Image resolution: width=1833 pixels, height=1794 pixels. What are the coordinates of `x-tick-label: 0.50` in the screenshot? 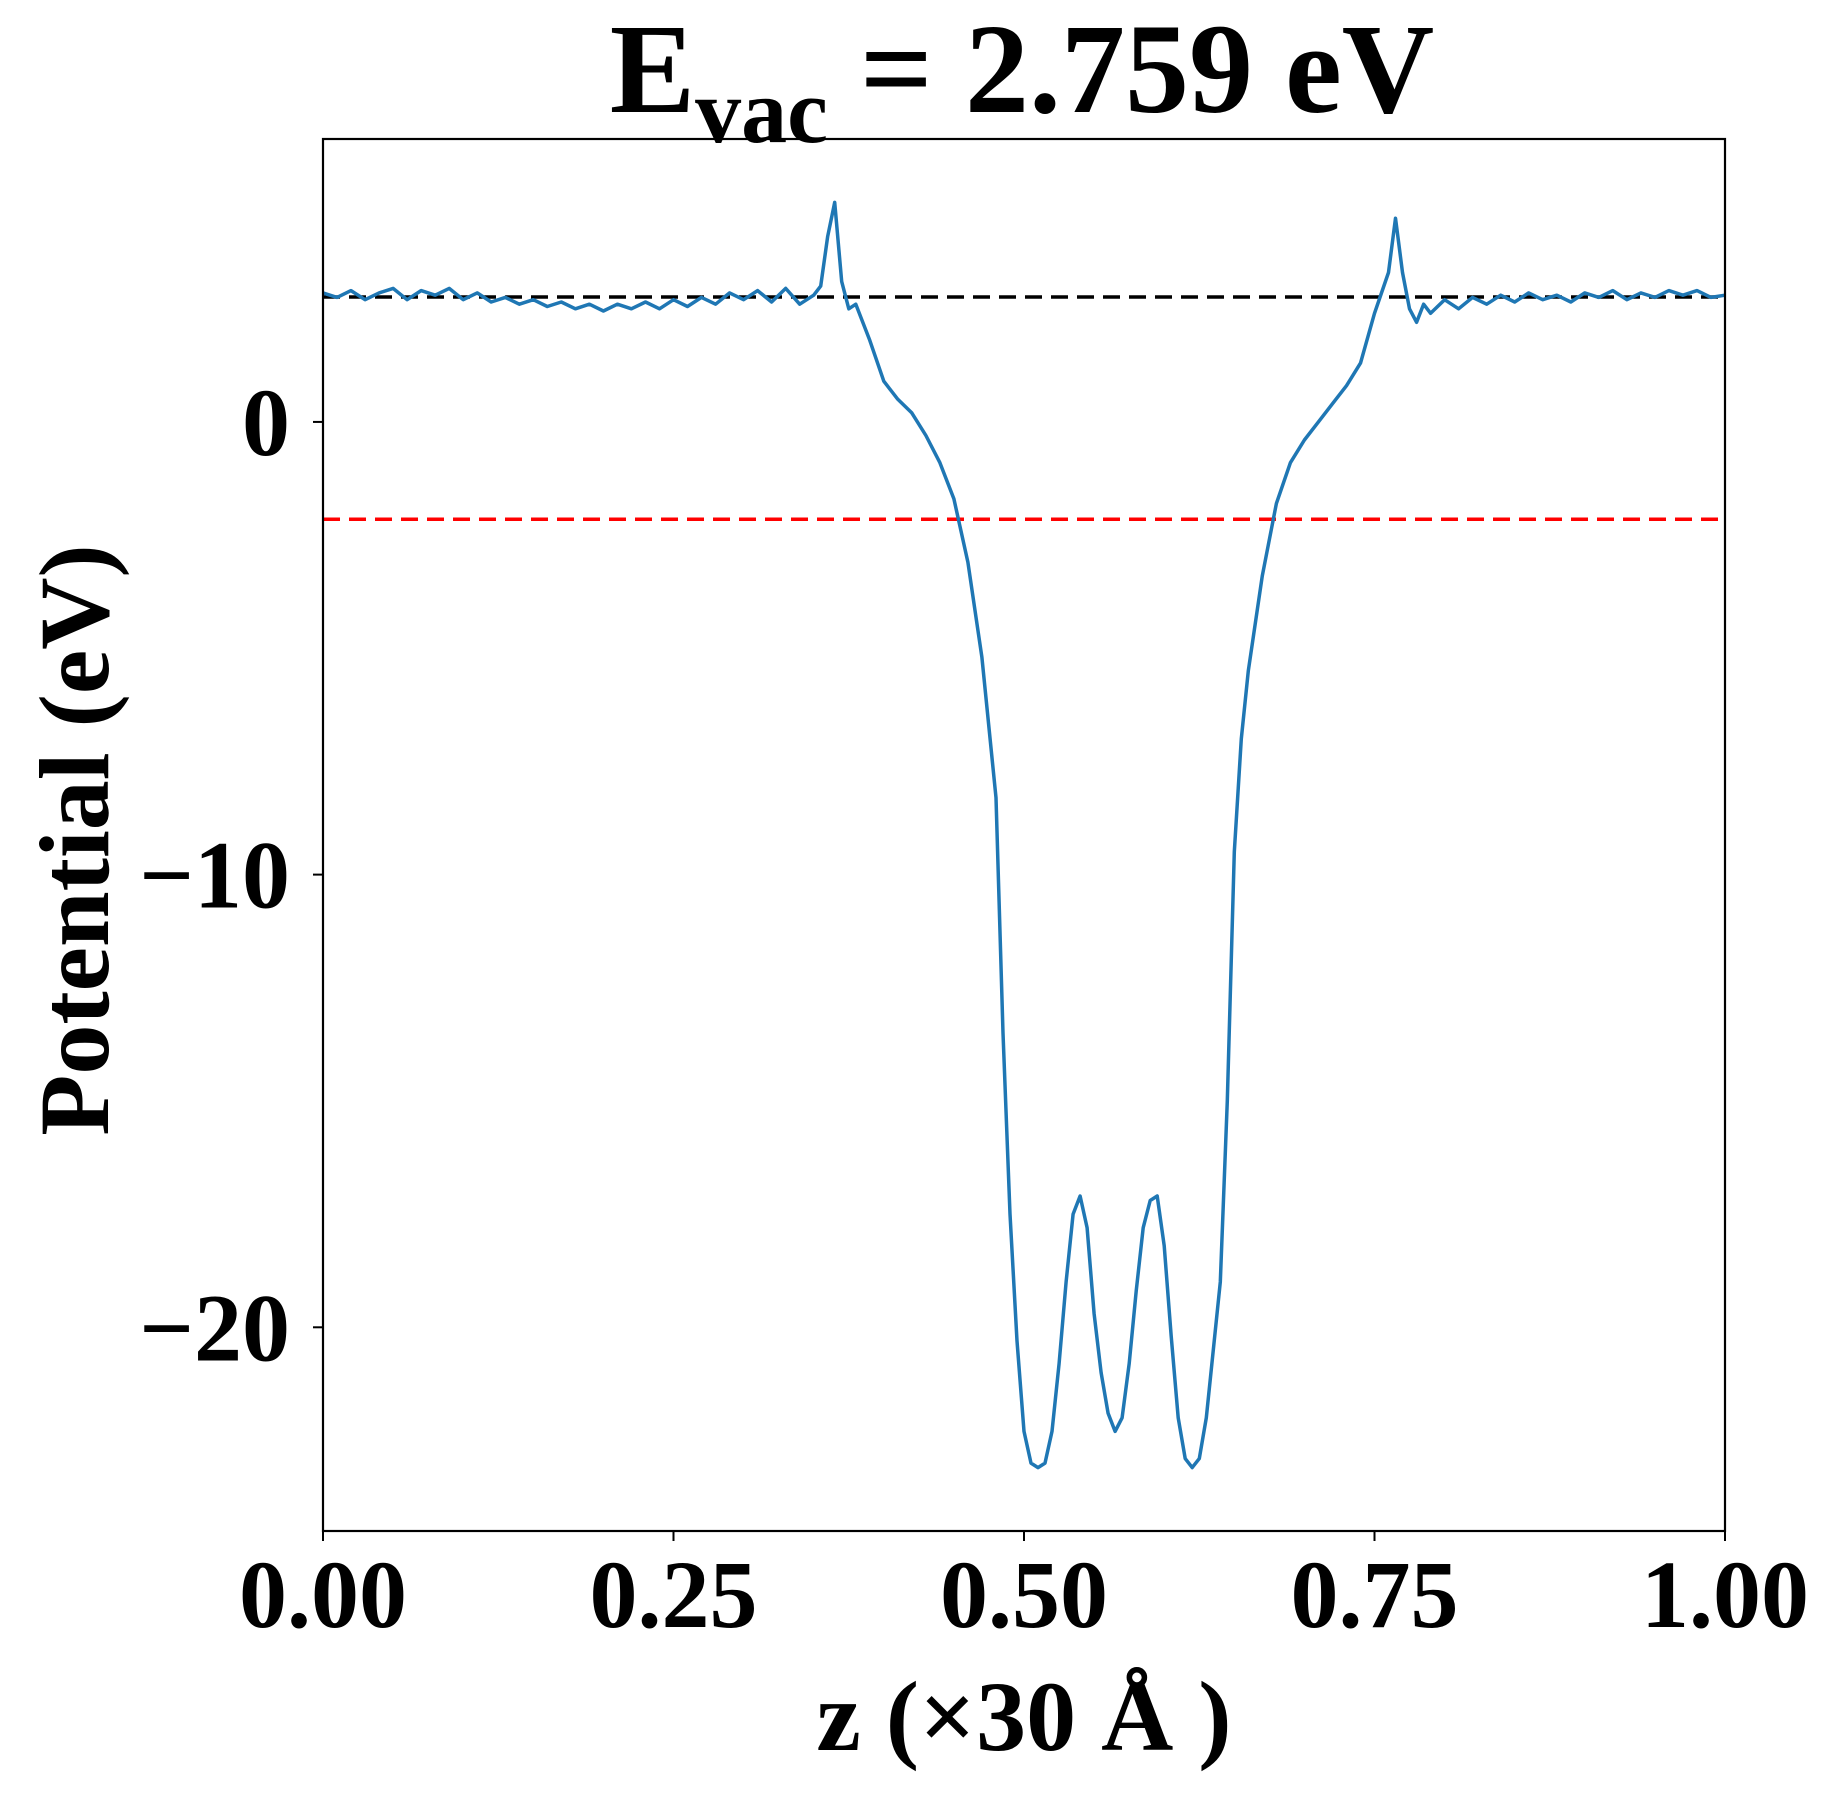 It's located at (1024, 1594).